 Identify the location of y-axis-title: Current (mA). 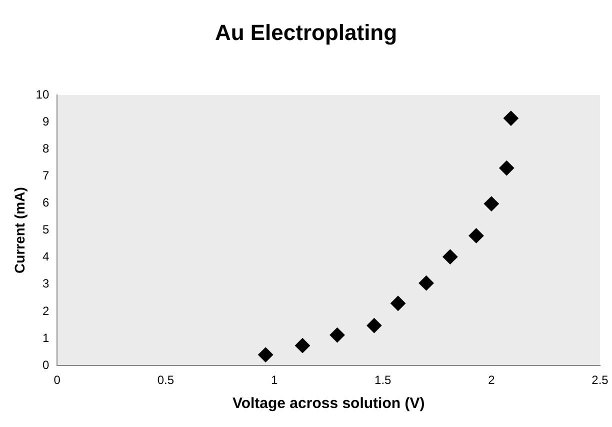
(19, 230).